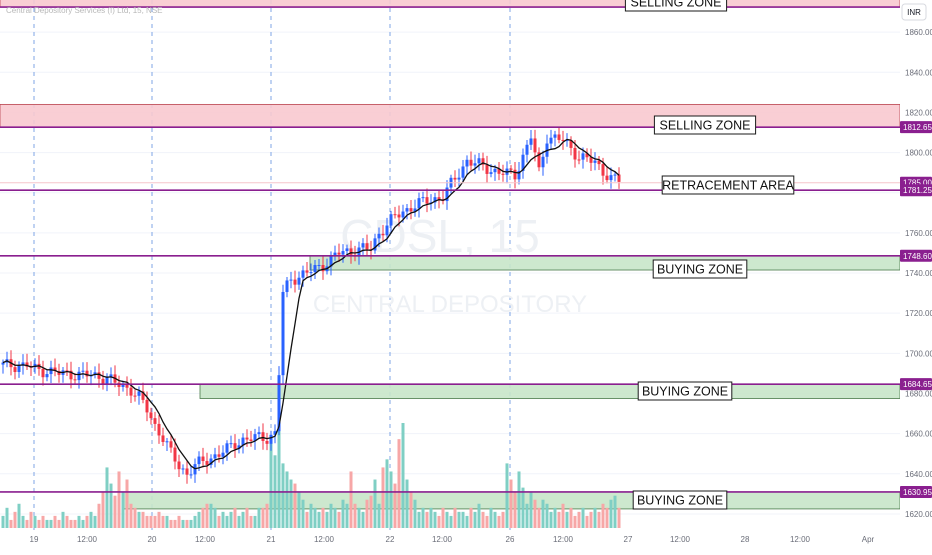 Image resolution: width=932 pixels, height=555 pixels. I want to click on time-axis-bg, so click(466, 540).